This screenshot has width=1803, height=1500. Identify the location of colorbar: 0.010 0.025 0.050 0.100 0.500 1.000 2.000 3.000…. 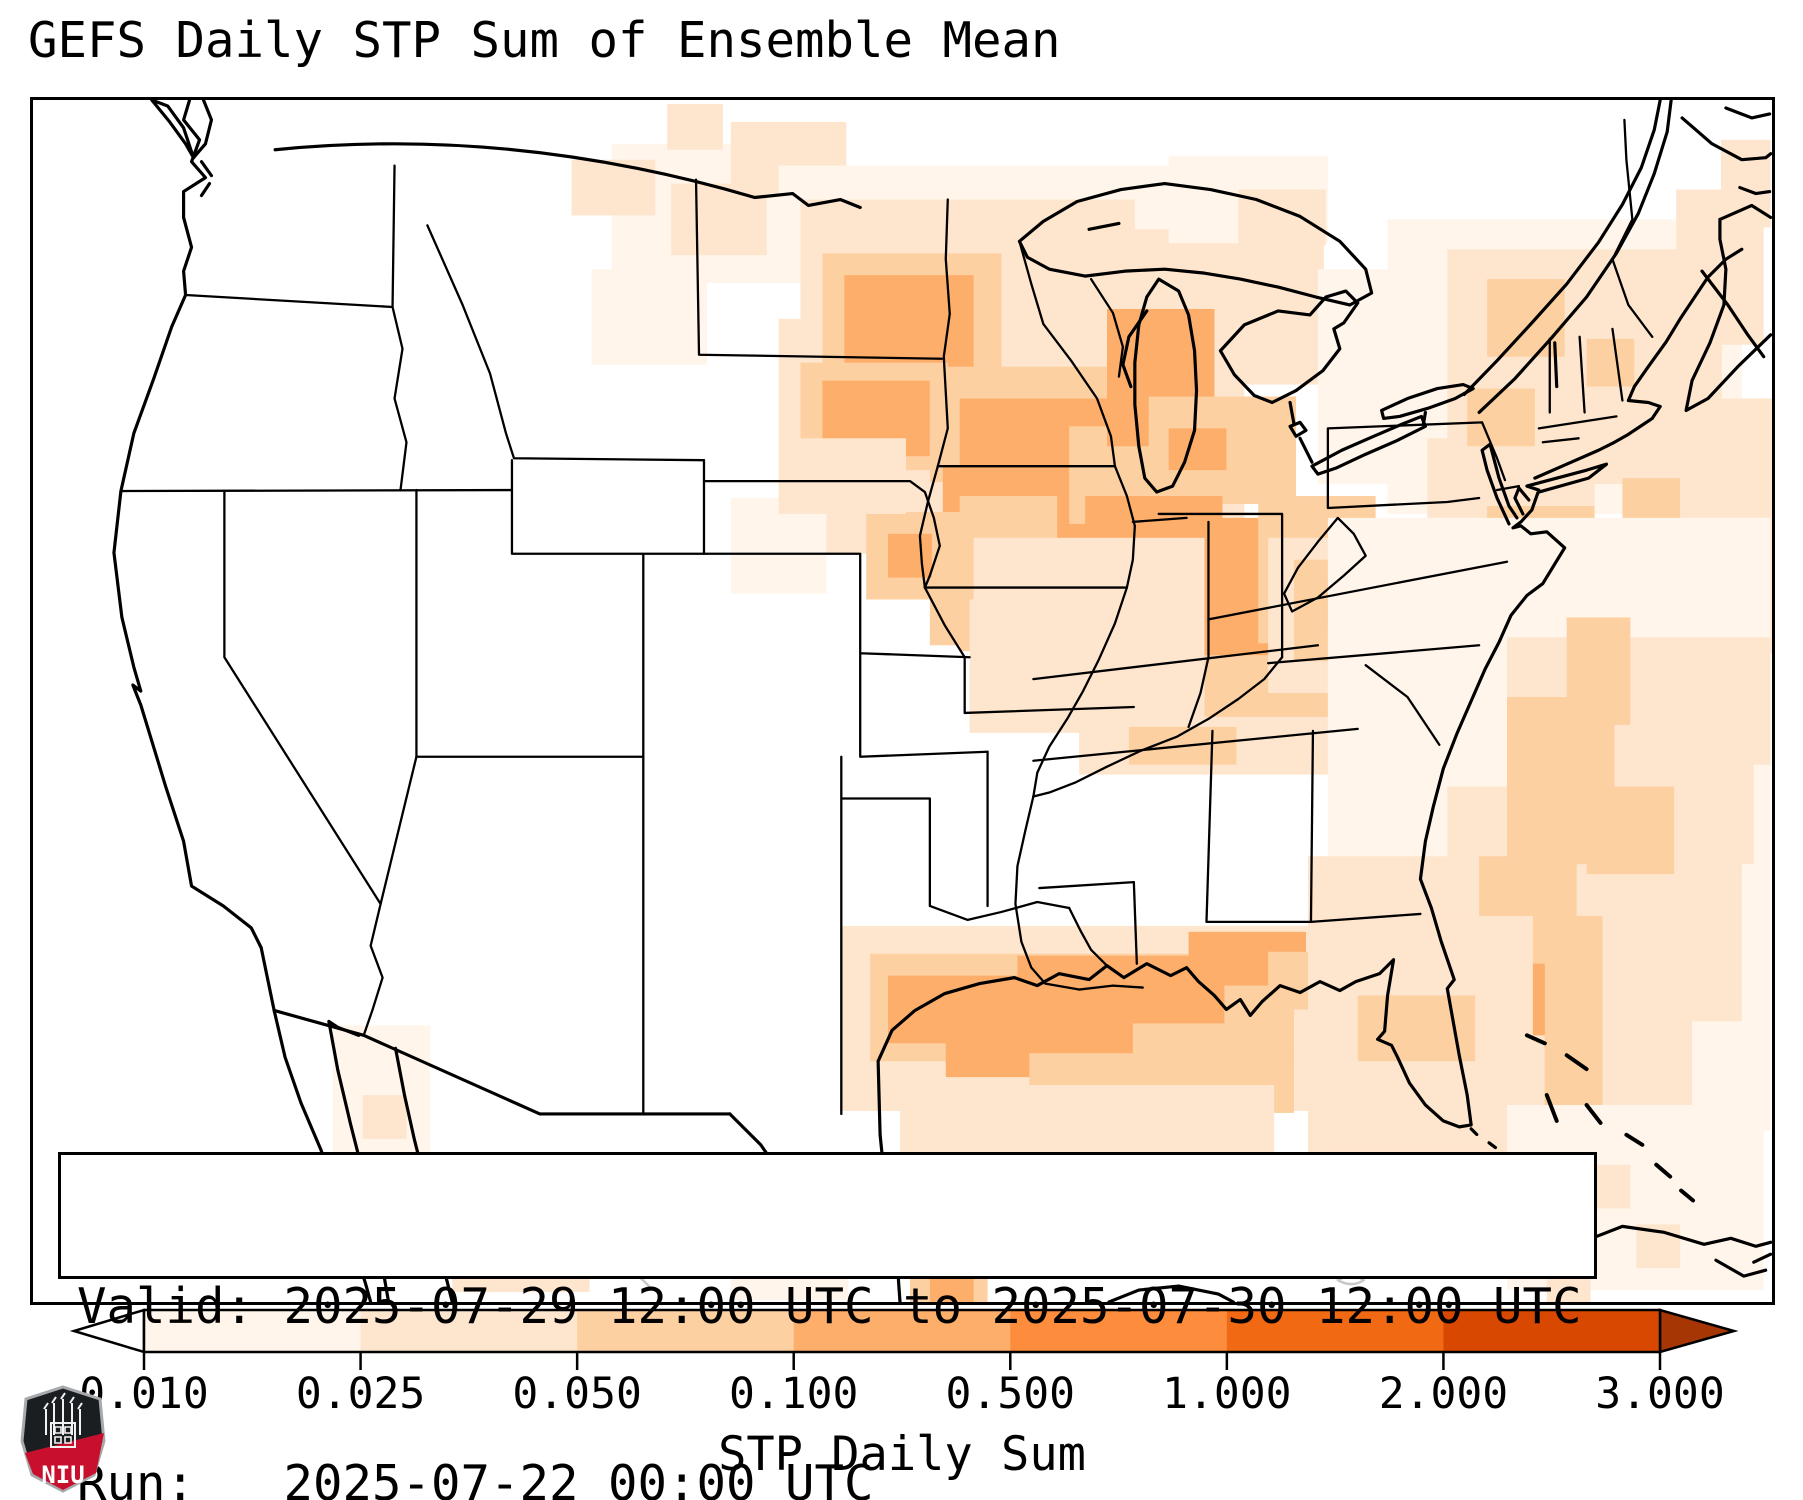
(901, 1400).